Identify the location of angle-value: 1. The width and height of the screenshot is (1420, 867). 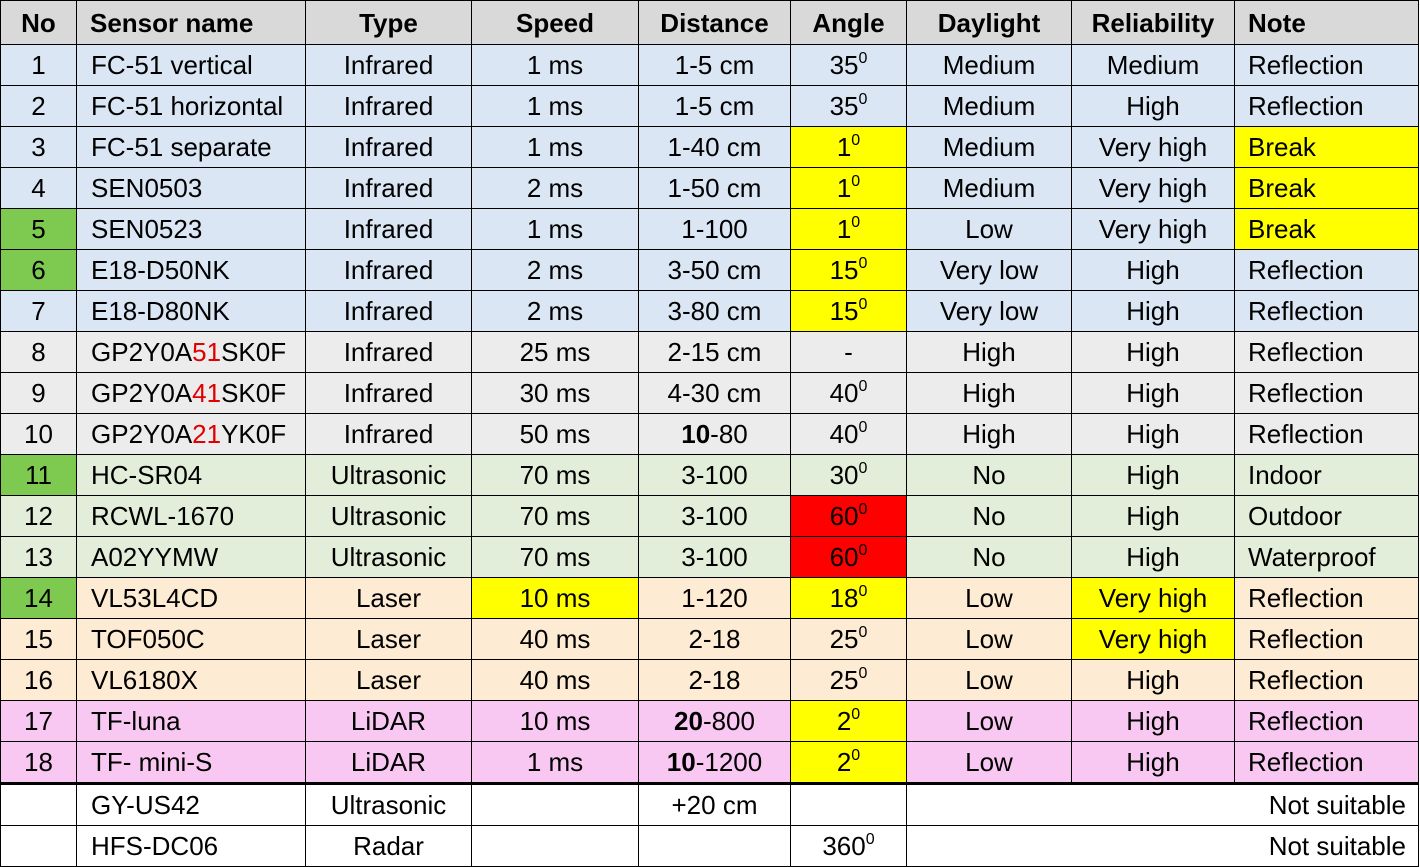
(844, 188).